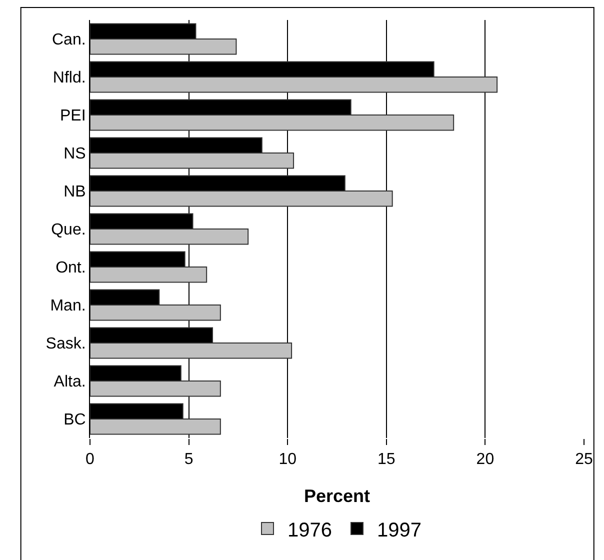 The image size is (604, 560). What do you see at coordinates (70, 382) in the screenshot?
I see `y-tick-label: Alta.` at bounding box center [70, 382].